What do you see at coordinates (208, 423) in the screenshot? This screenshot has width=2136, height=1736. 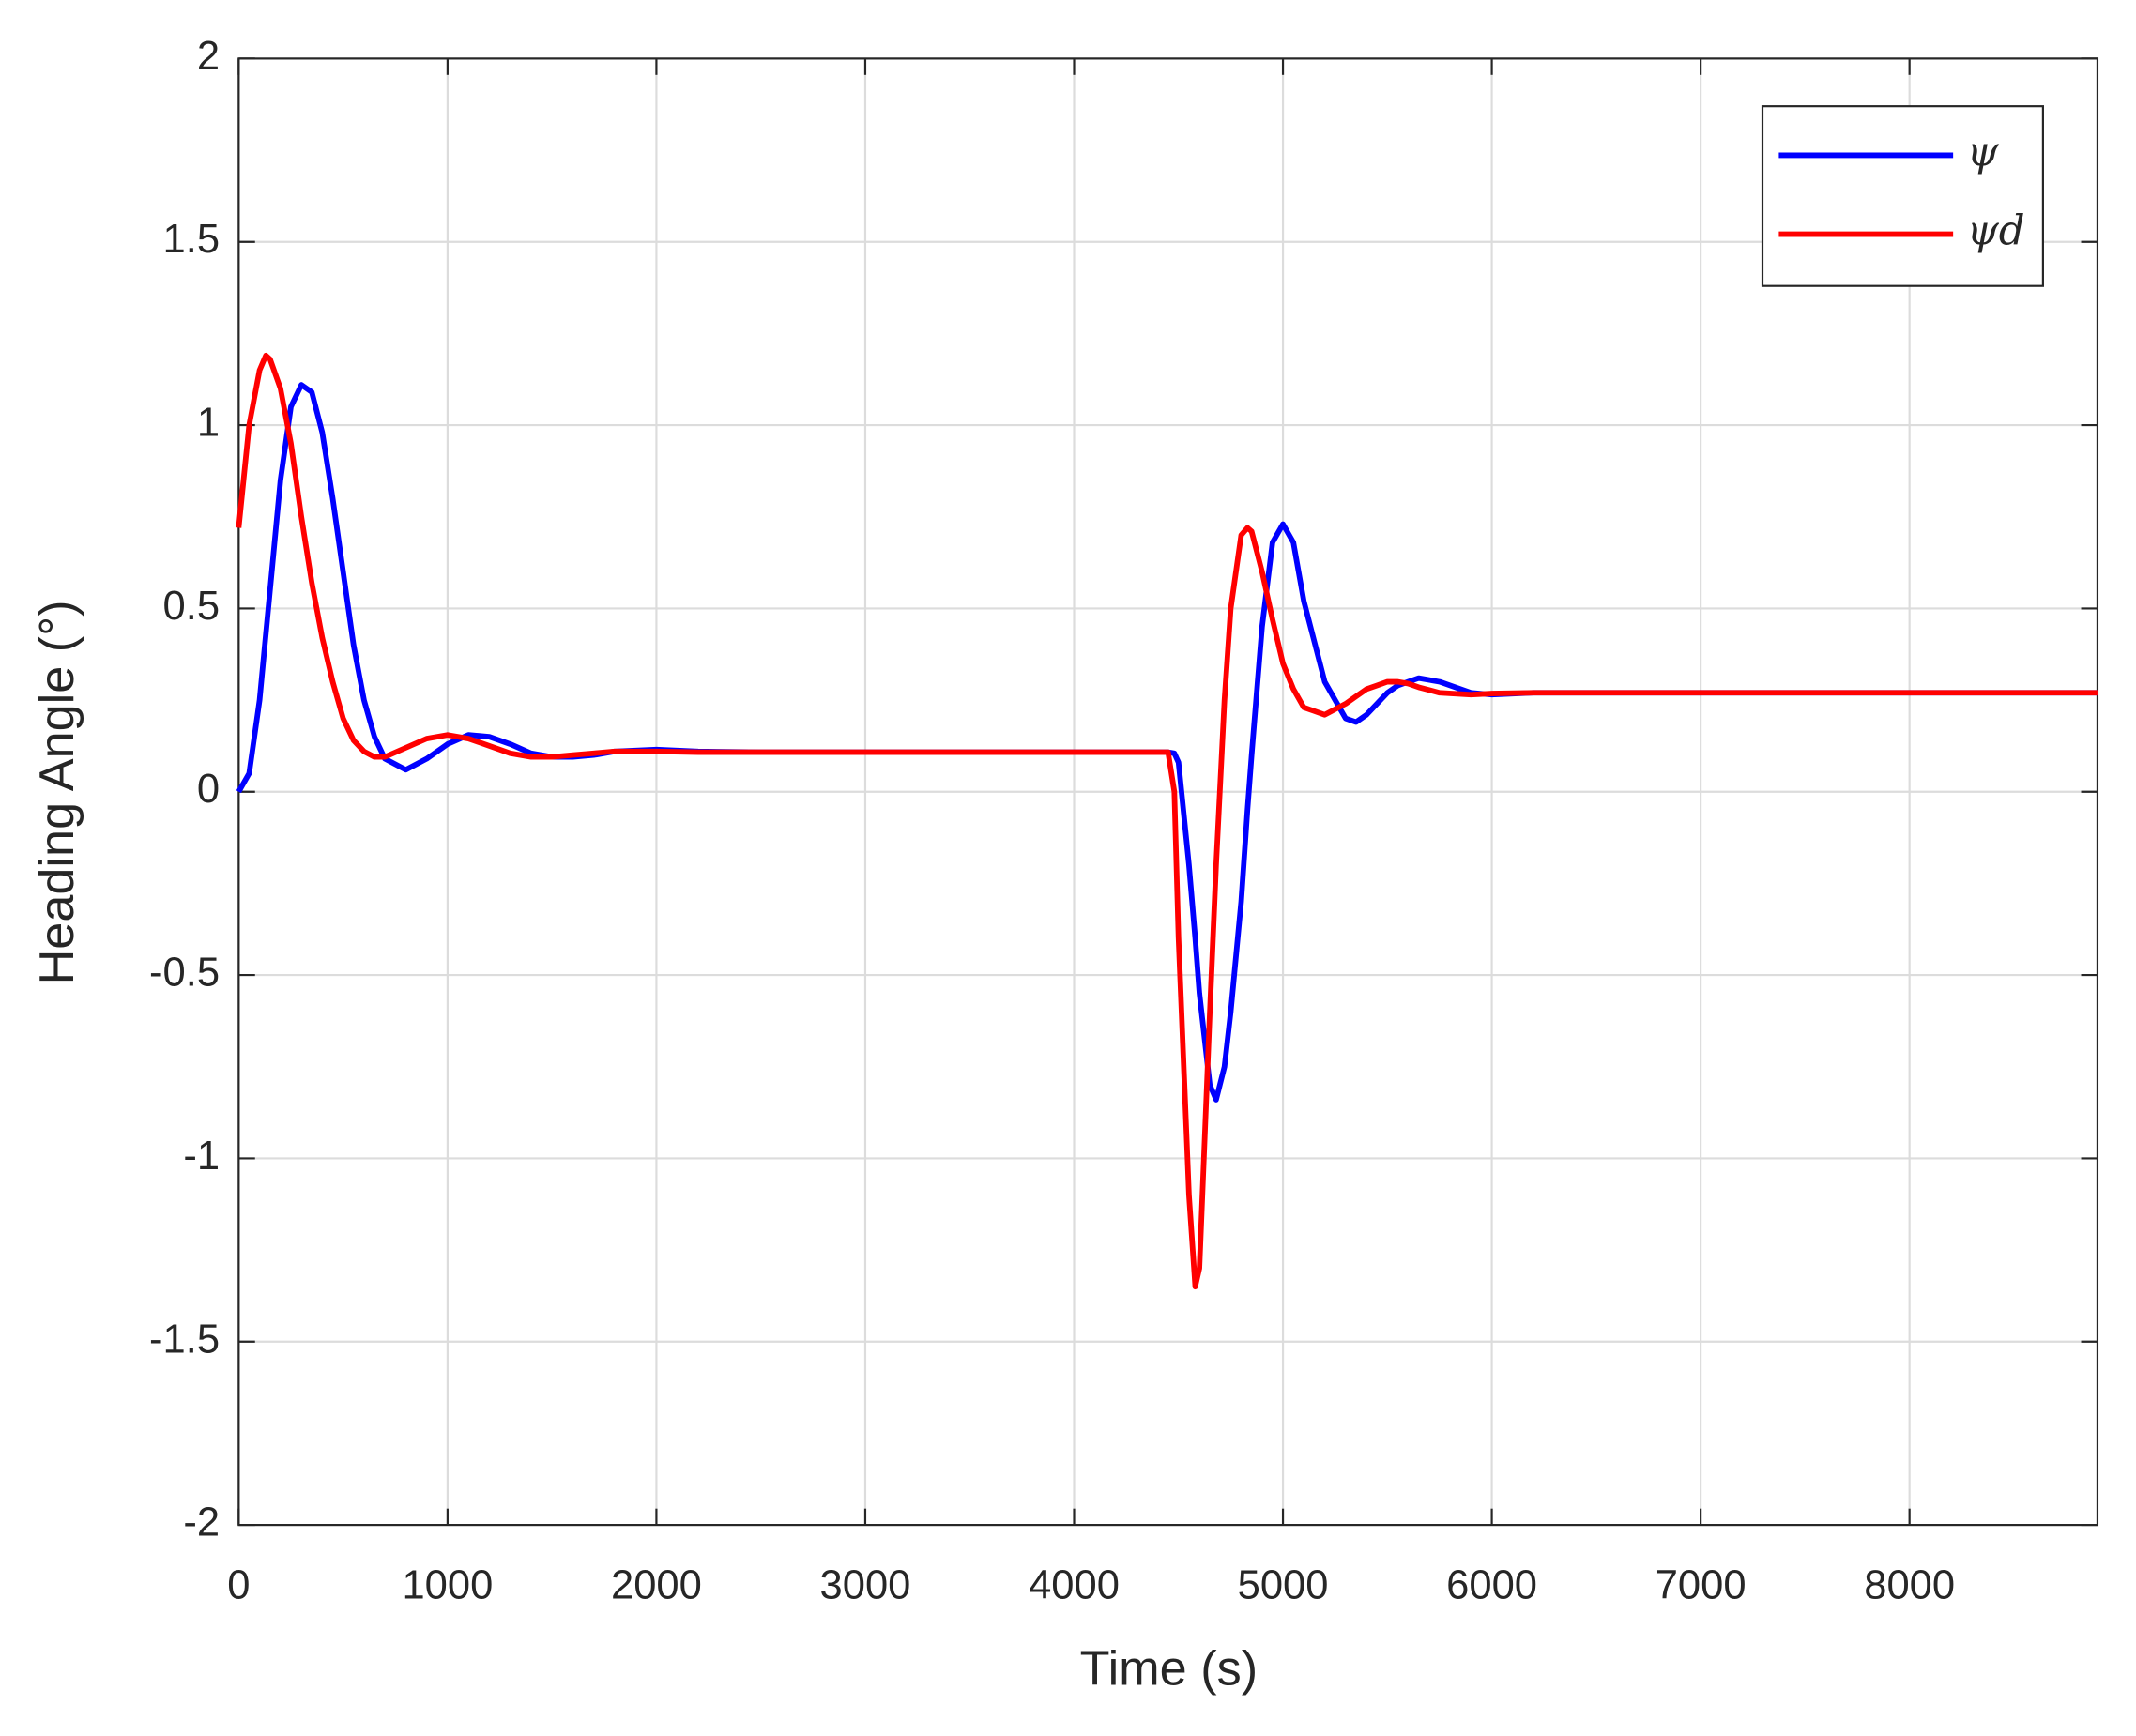 I see `y-tick-label: 1` at bounding box center [208, 423].